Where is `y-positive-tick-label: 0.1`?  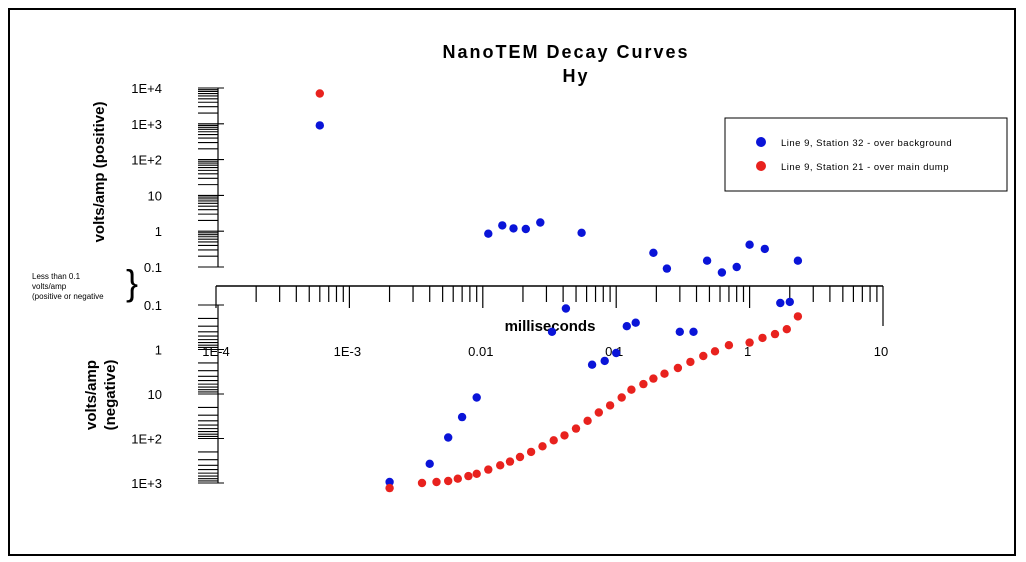 y-positive-tick-label: 0.1 is located at coordinates (153, 267).